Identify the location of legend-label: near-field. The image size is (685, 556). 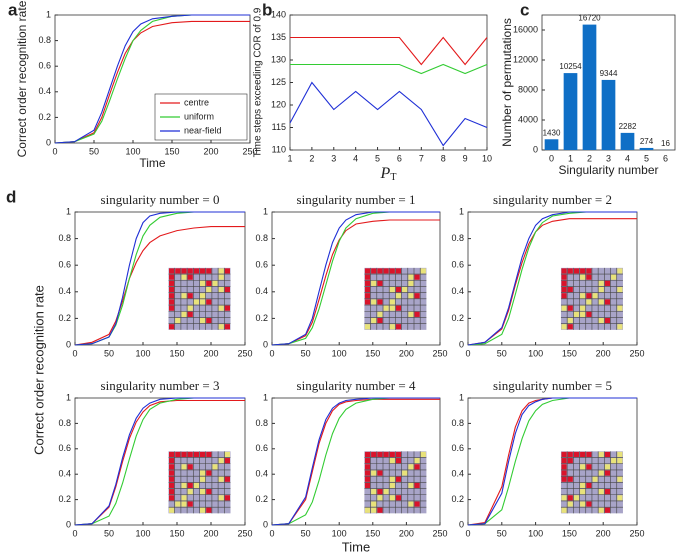
(203, 130).